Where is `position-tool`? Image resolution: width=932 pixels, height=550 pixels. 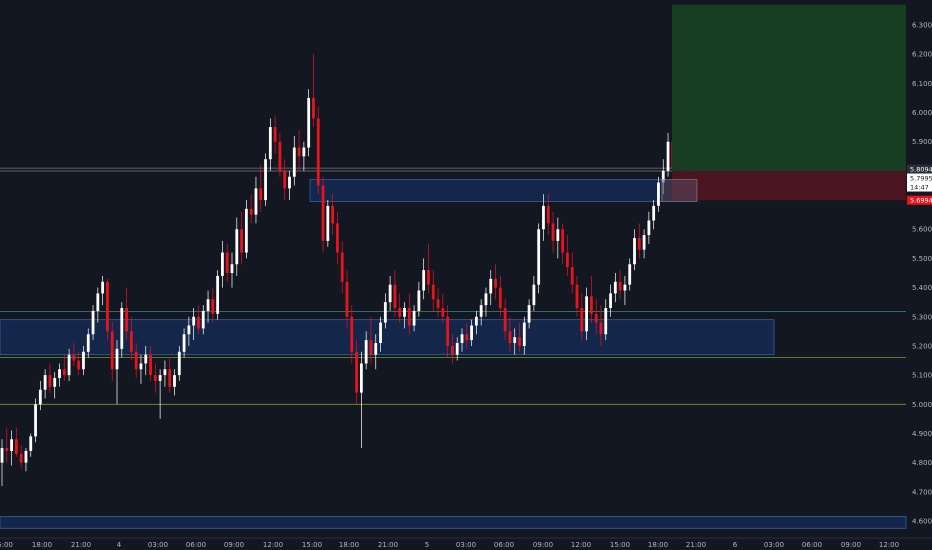 position-tool is located at coordinates (783, 103).